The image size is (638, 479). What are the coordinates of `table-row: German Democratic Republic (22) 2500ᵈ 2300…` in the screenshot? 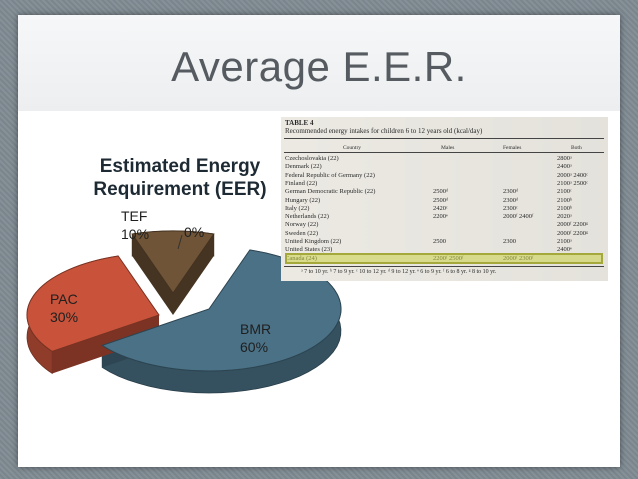 It's located at (445, 192).